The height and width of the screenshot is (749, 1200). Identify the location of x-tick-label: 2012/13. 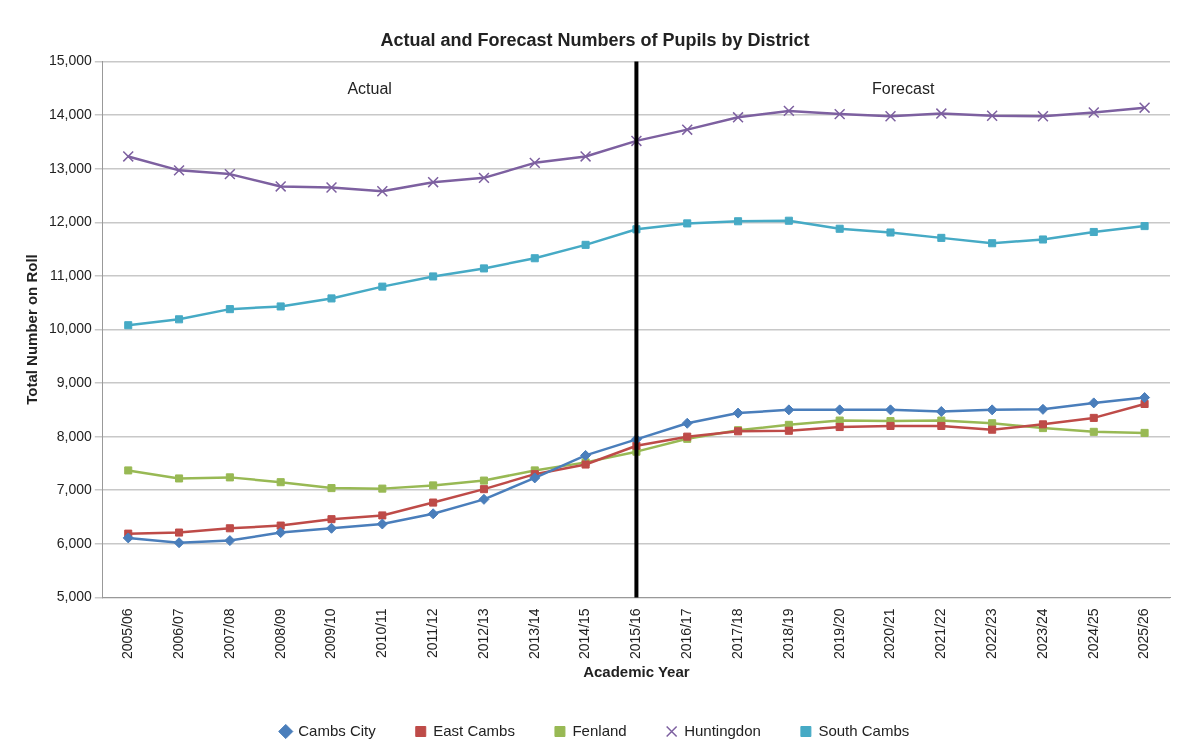
(482, 633).